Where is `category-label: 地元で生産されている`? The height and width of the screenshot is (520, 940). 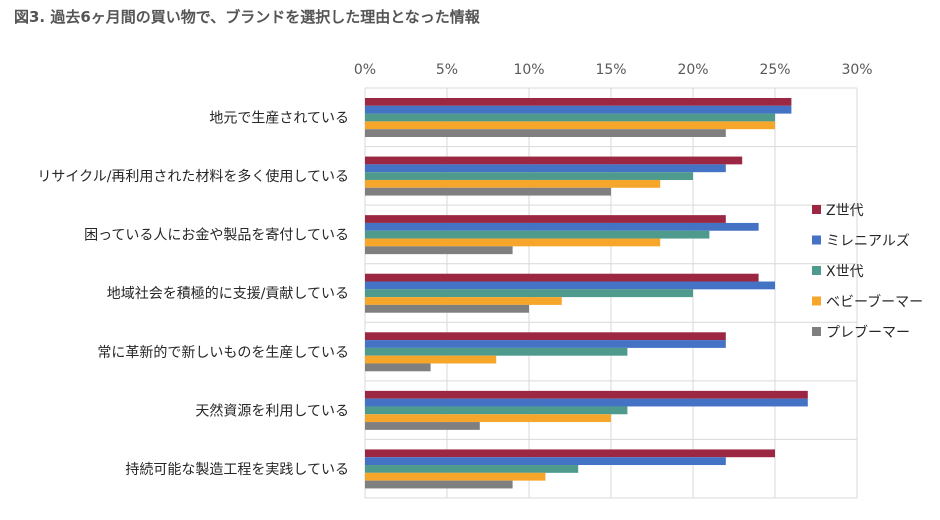
category-label: 地元で生産されている is located at coordinates (279, 119).